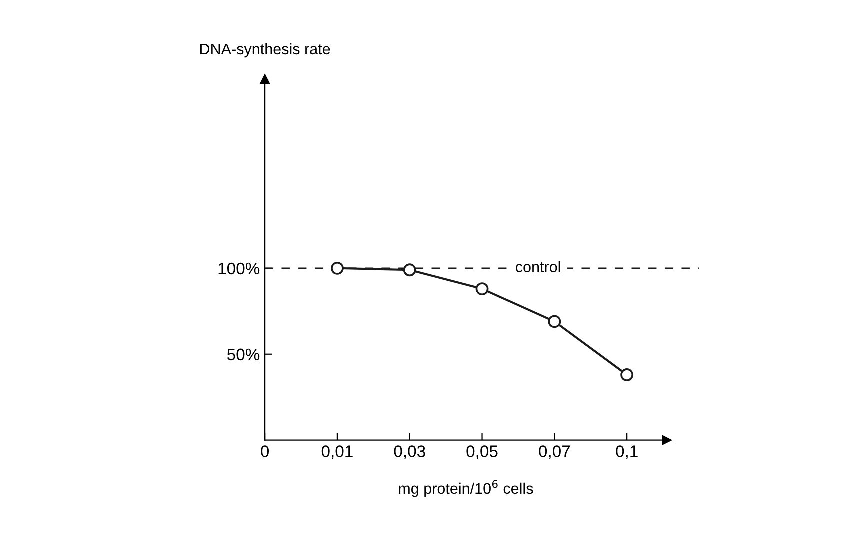 This screenshot has width=855, height=547. I want to click on x-tick-label: 0, so click(265, 452).